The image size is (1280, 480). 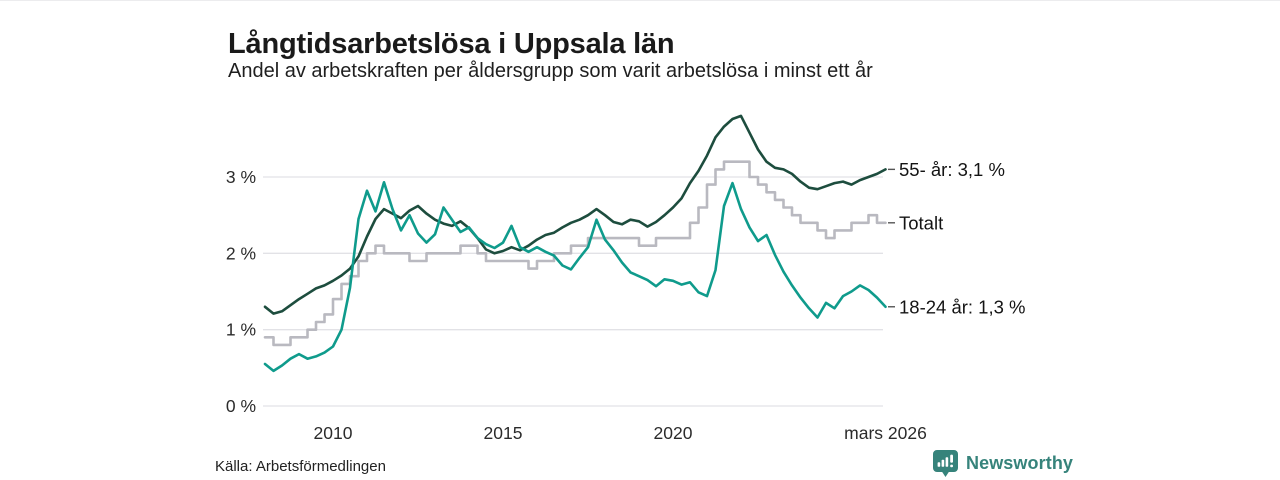 I want to click on newsworthy-bar-chart-bubble-icon, so click(x=945, y=463).